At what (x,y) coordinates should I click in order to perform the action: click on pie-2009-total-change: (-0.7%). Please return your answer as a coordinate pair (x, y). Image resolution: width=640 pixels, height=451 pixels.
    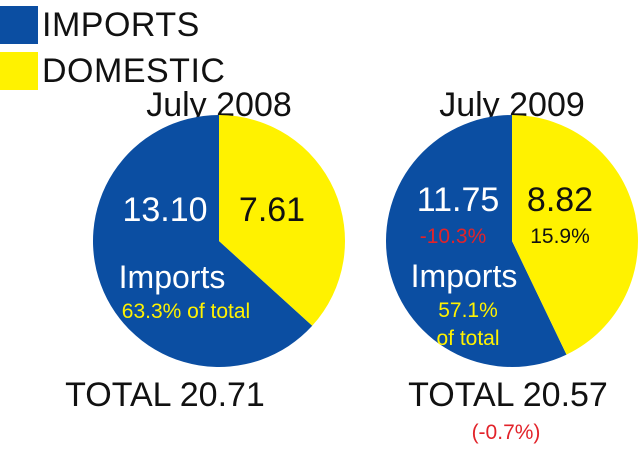
    Looking at the image, I should click on (506, 432).